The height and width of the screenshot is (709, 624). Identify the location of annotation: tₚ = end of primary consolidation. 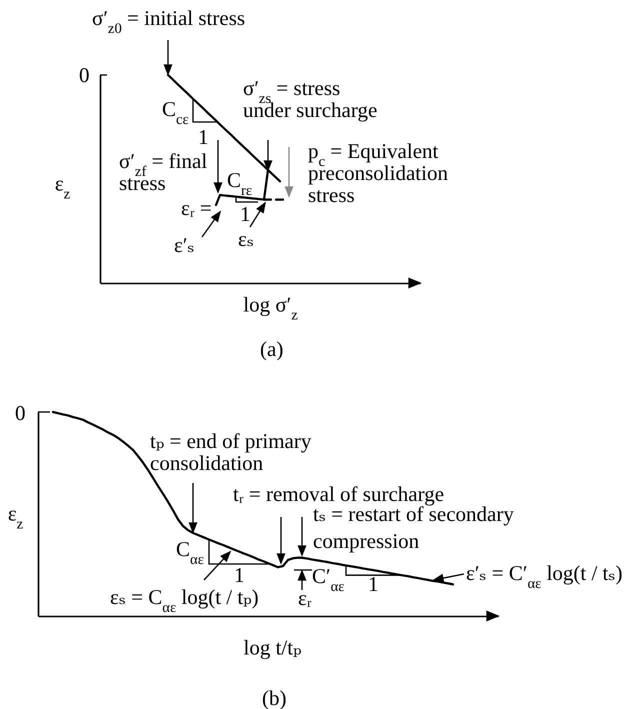
(231, 452).